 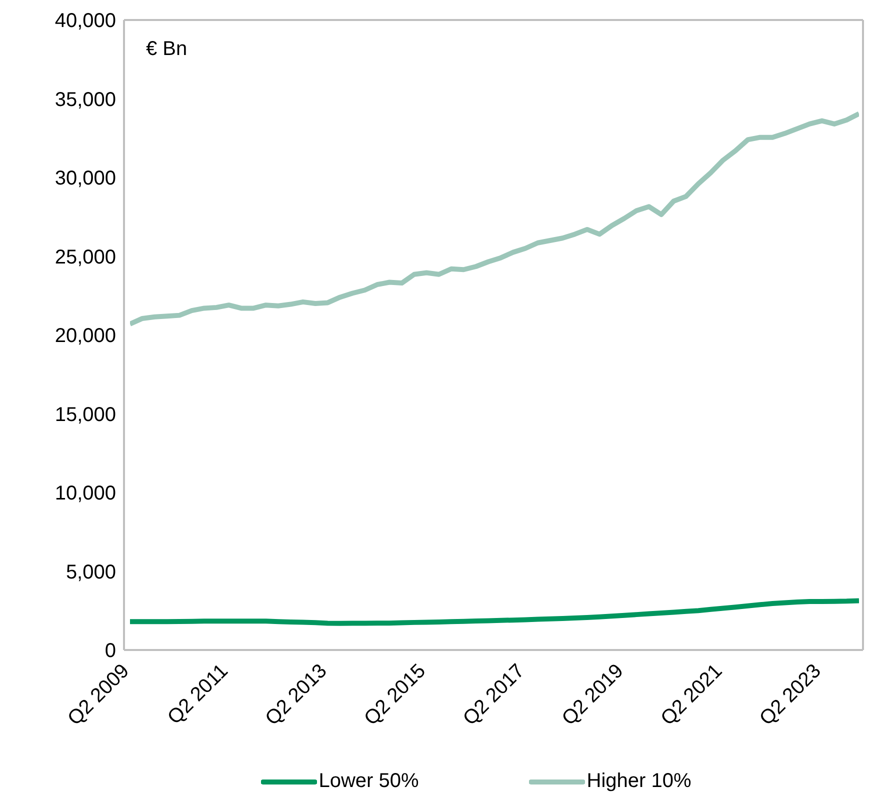 I want to click on y-tick-label: 15,000, so click(x=85, y=415).